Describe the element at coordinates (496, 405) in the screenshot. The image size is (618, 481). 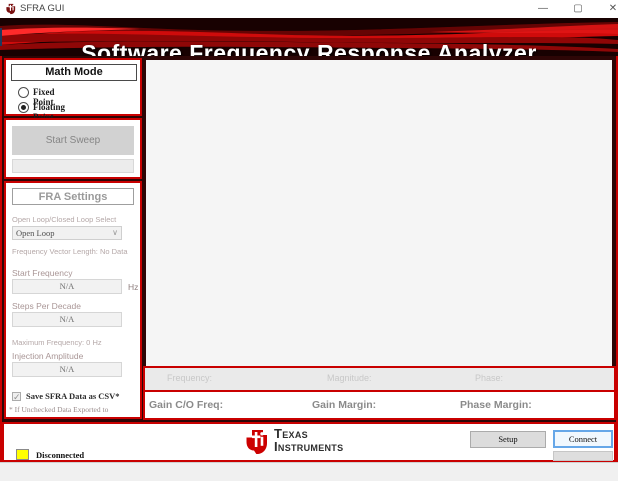
I see `phase-margin-label: Phase Margin:` at that location.